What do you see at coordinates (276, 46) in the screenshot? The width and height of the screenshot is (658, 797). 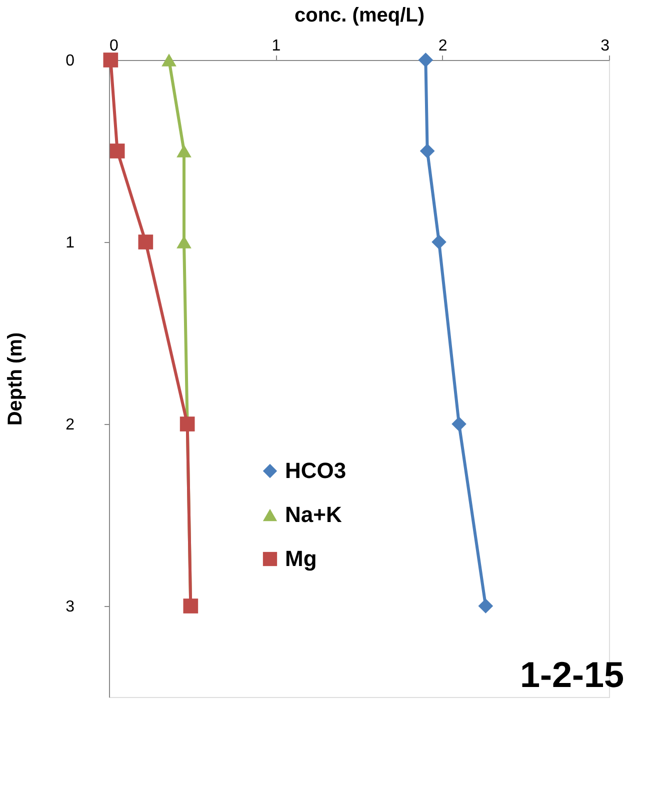 I see `x-tick-label: 1` at bounding box center [276, 46].